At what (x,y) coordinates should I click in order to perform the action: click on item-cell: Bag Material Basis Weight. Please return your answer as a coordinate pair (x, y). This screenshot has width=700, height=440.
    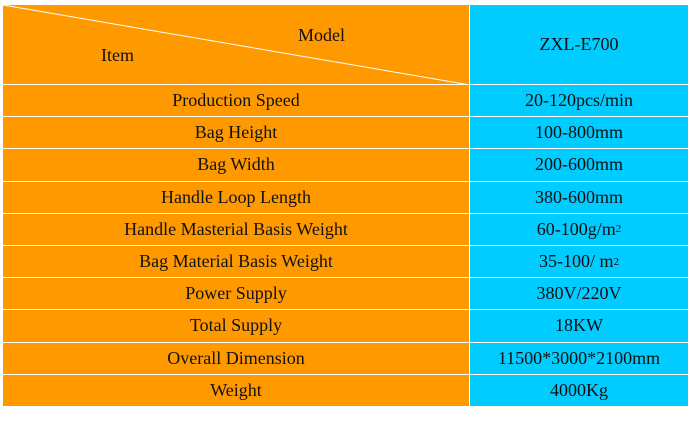
    Looking at the image, I should click on (236, 262).